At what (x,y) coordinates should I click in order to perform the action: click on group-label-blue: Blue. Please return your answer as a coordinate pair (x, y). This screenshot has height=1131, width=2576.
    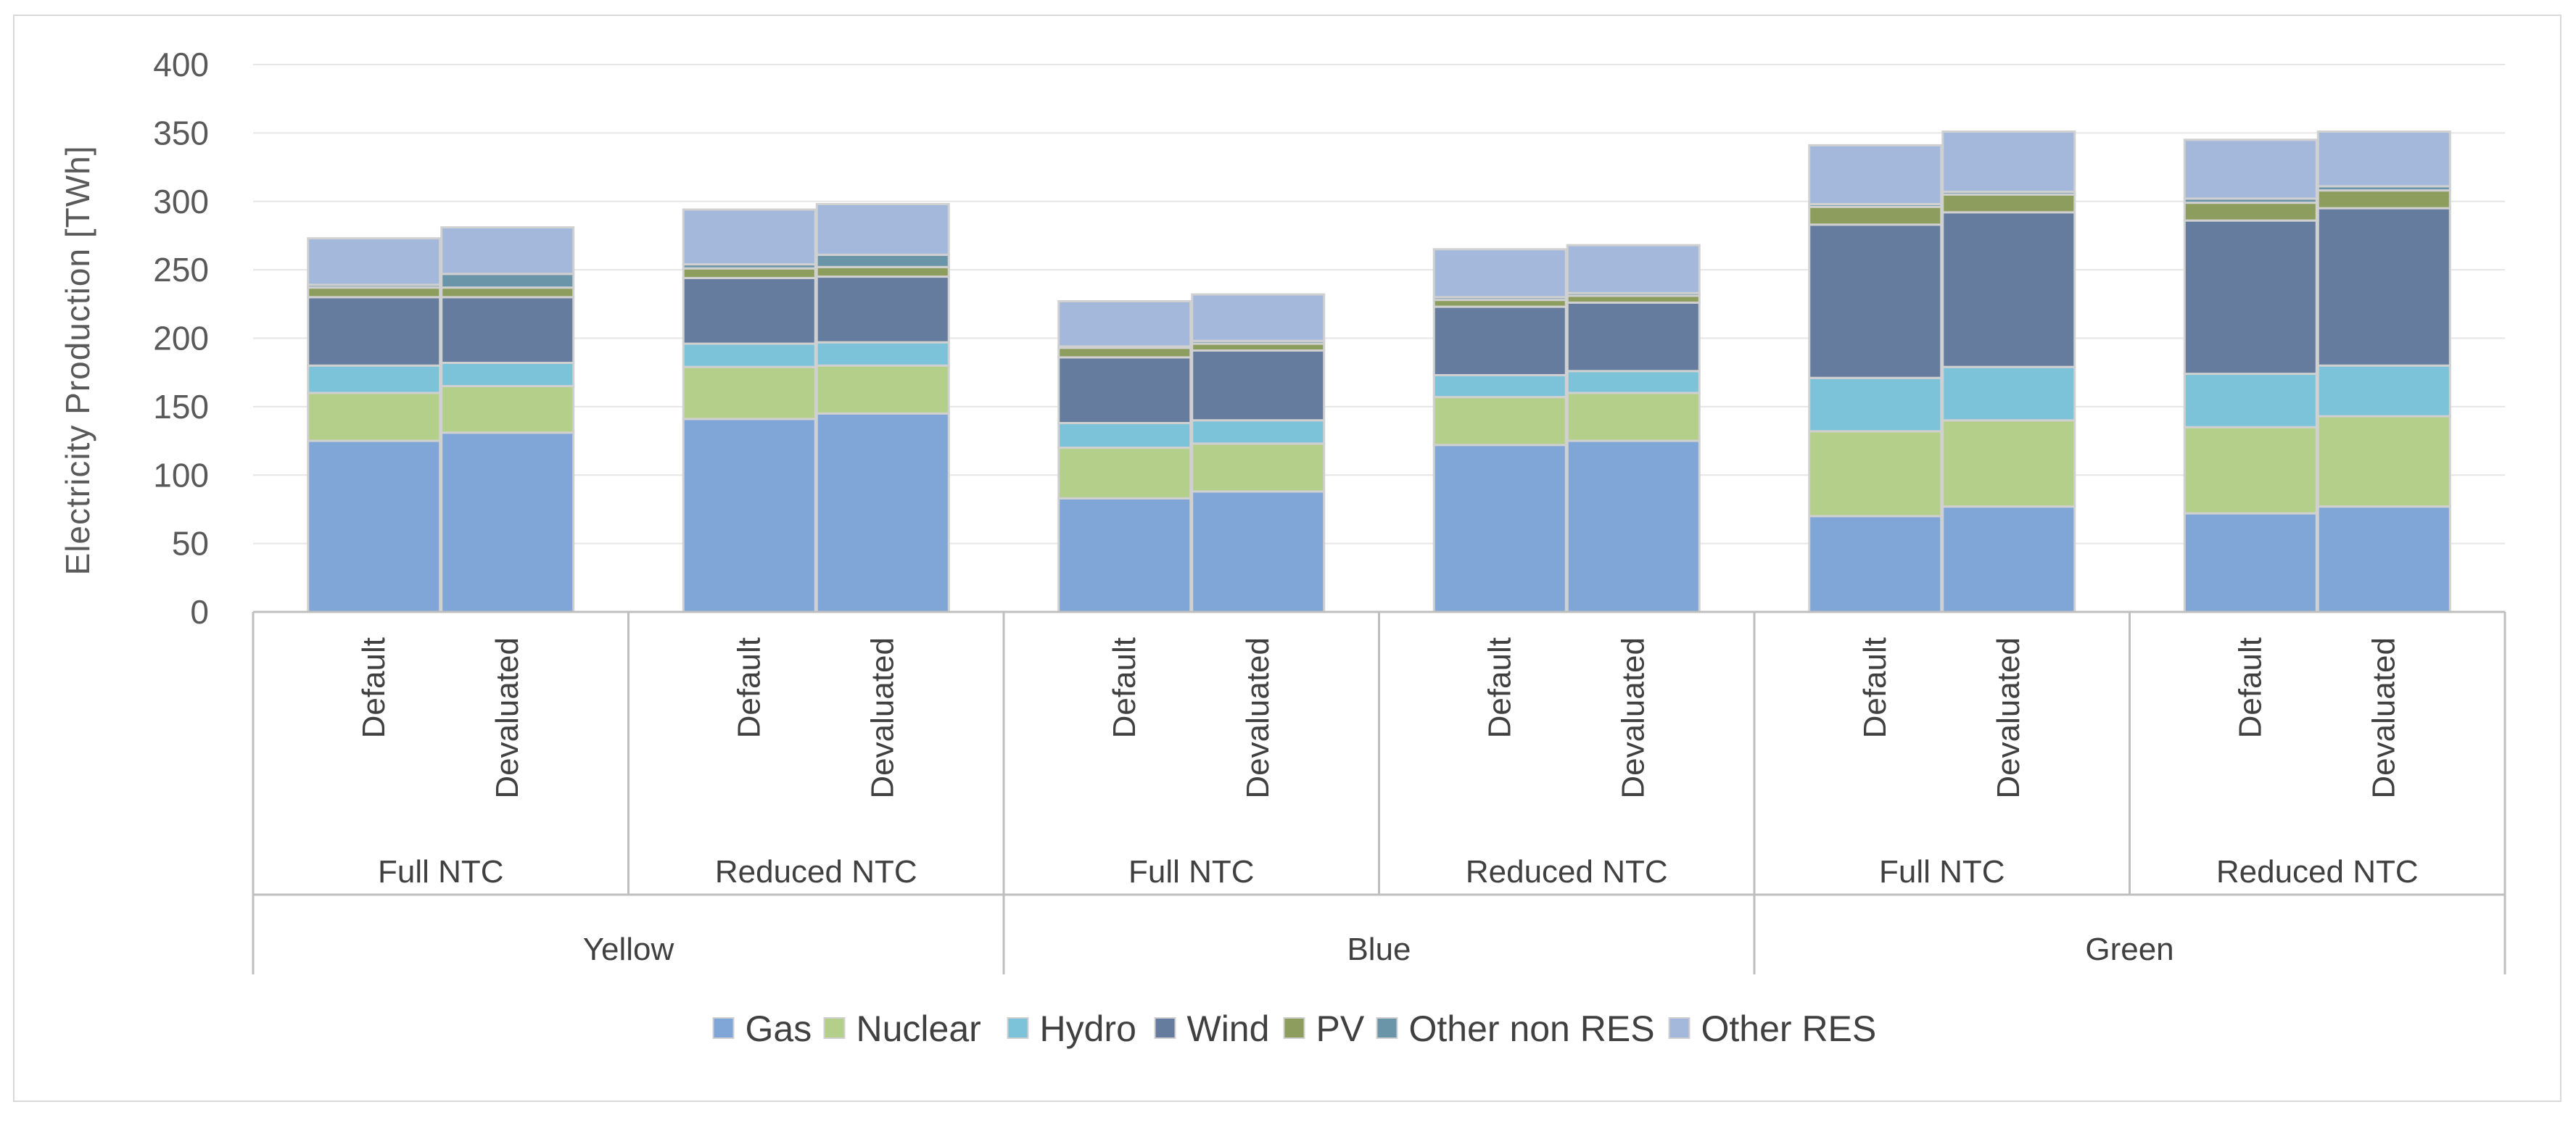
    Looking at the image, I should click on (1379, 950).